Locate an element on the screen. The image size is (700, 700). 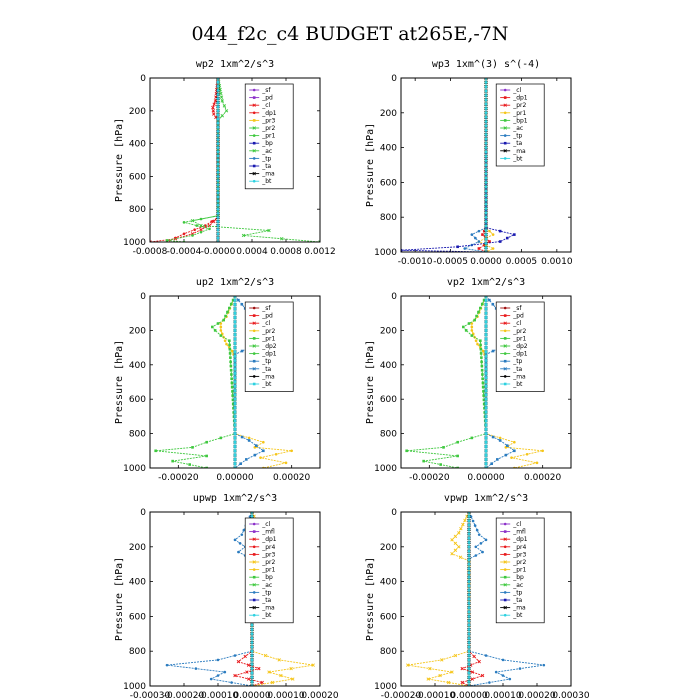
panel-title: up2 1xm^2/s^3 is located at coordinates (235, 282).